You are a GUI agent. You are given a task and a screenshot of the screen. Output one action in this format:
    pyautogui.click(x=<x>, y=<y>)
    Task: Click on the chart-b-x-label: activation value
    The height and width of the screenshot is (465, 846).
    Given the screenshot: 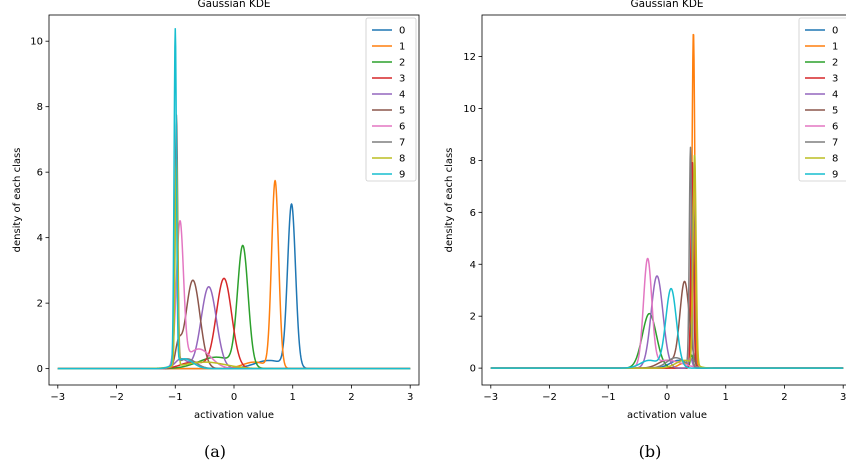 What is the action you would take?
    pyautogui.click(x=667, y=415)
    